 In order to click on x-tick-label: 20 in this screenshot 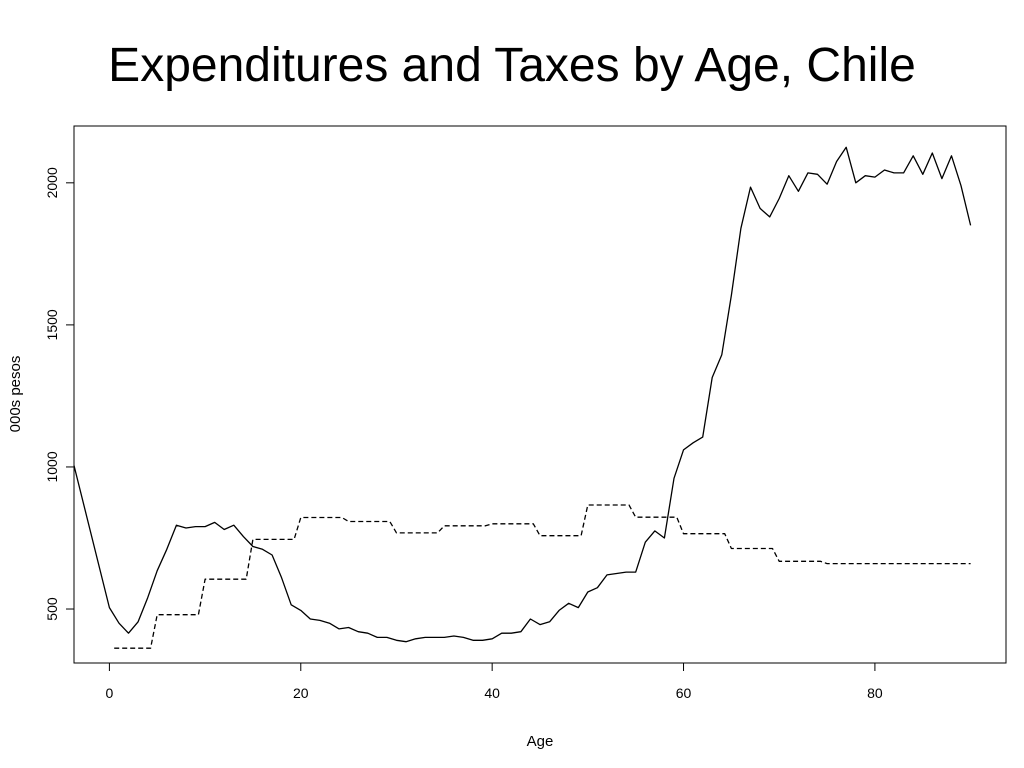, I will do `click(301, 693)`.